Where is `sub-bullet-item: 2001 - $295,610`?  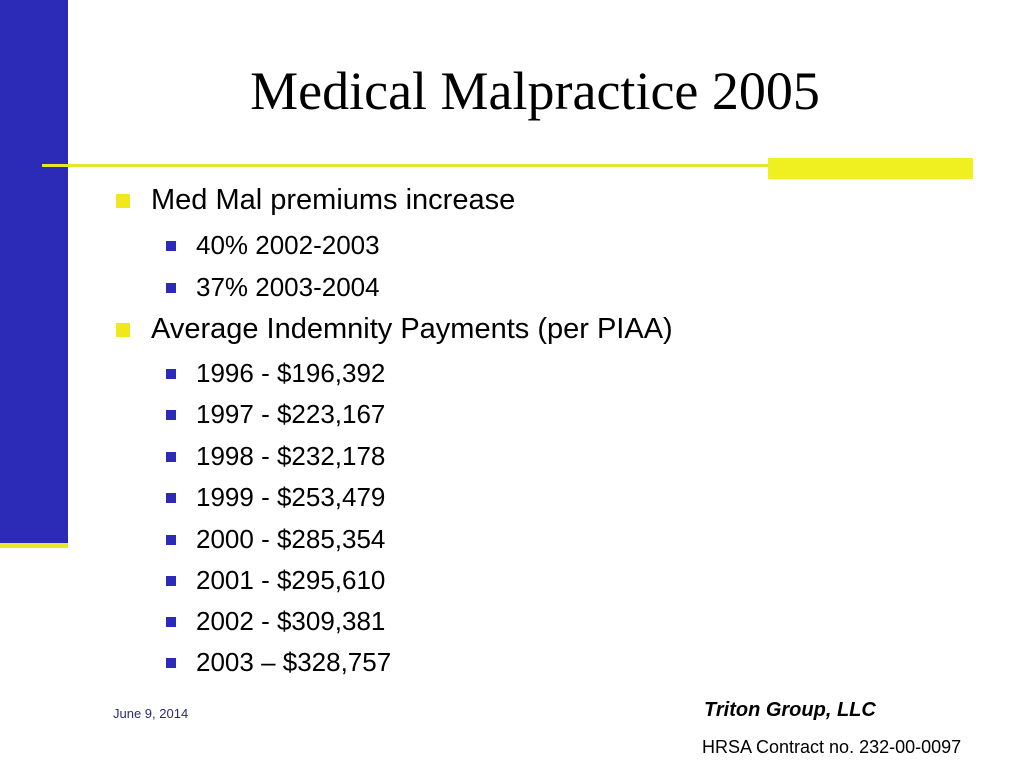
sub-bullet-item: 2001 - $295,610 is located at coordinates (275, 580).